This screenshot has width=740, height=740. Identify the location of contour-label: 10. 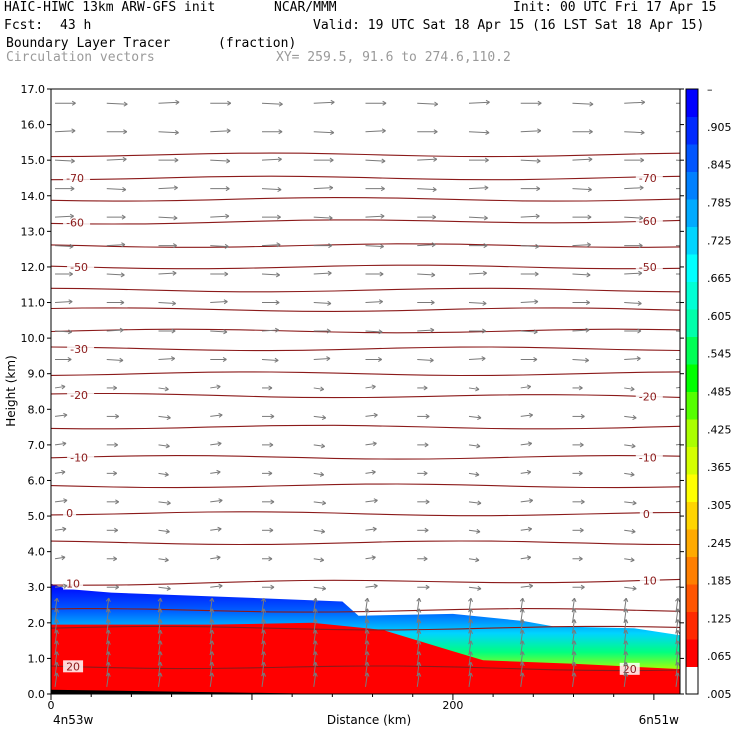
(73, 584).